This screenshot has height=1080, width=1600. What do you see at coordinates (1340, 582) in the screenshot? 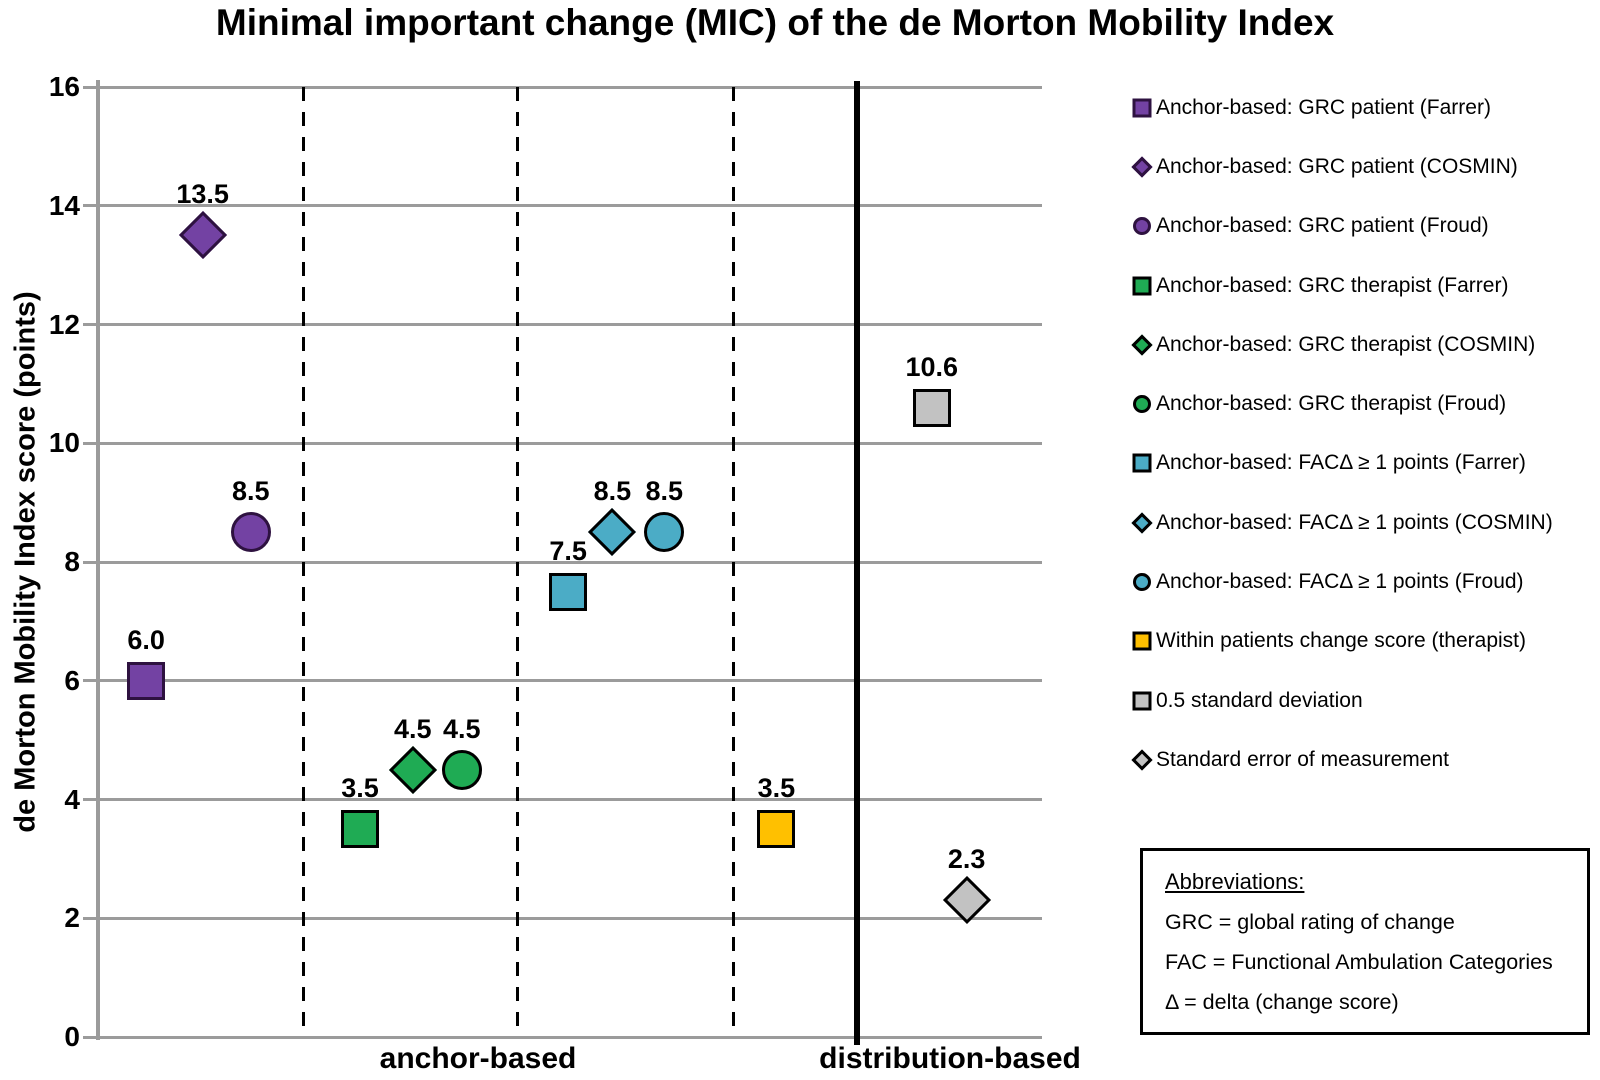
I see `legend-label: Anchor-based: FACΔ ≥ 1 points (Froud)` at bounding box center [1340, 582].